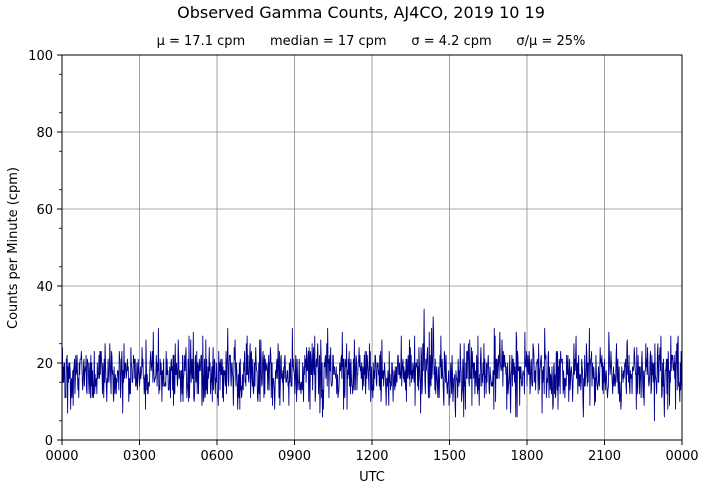  Describe the element at coordinates (44, 133) in the screenshot. I see `y-tick-label: 80` at that location.